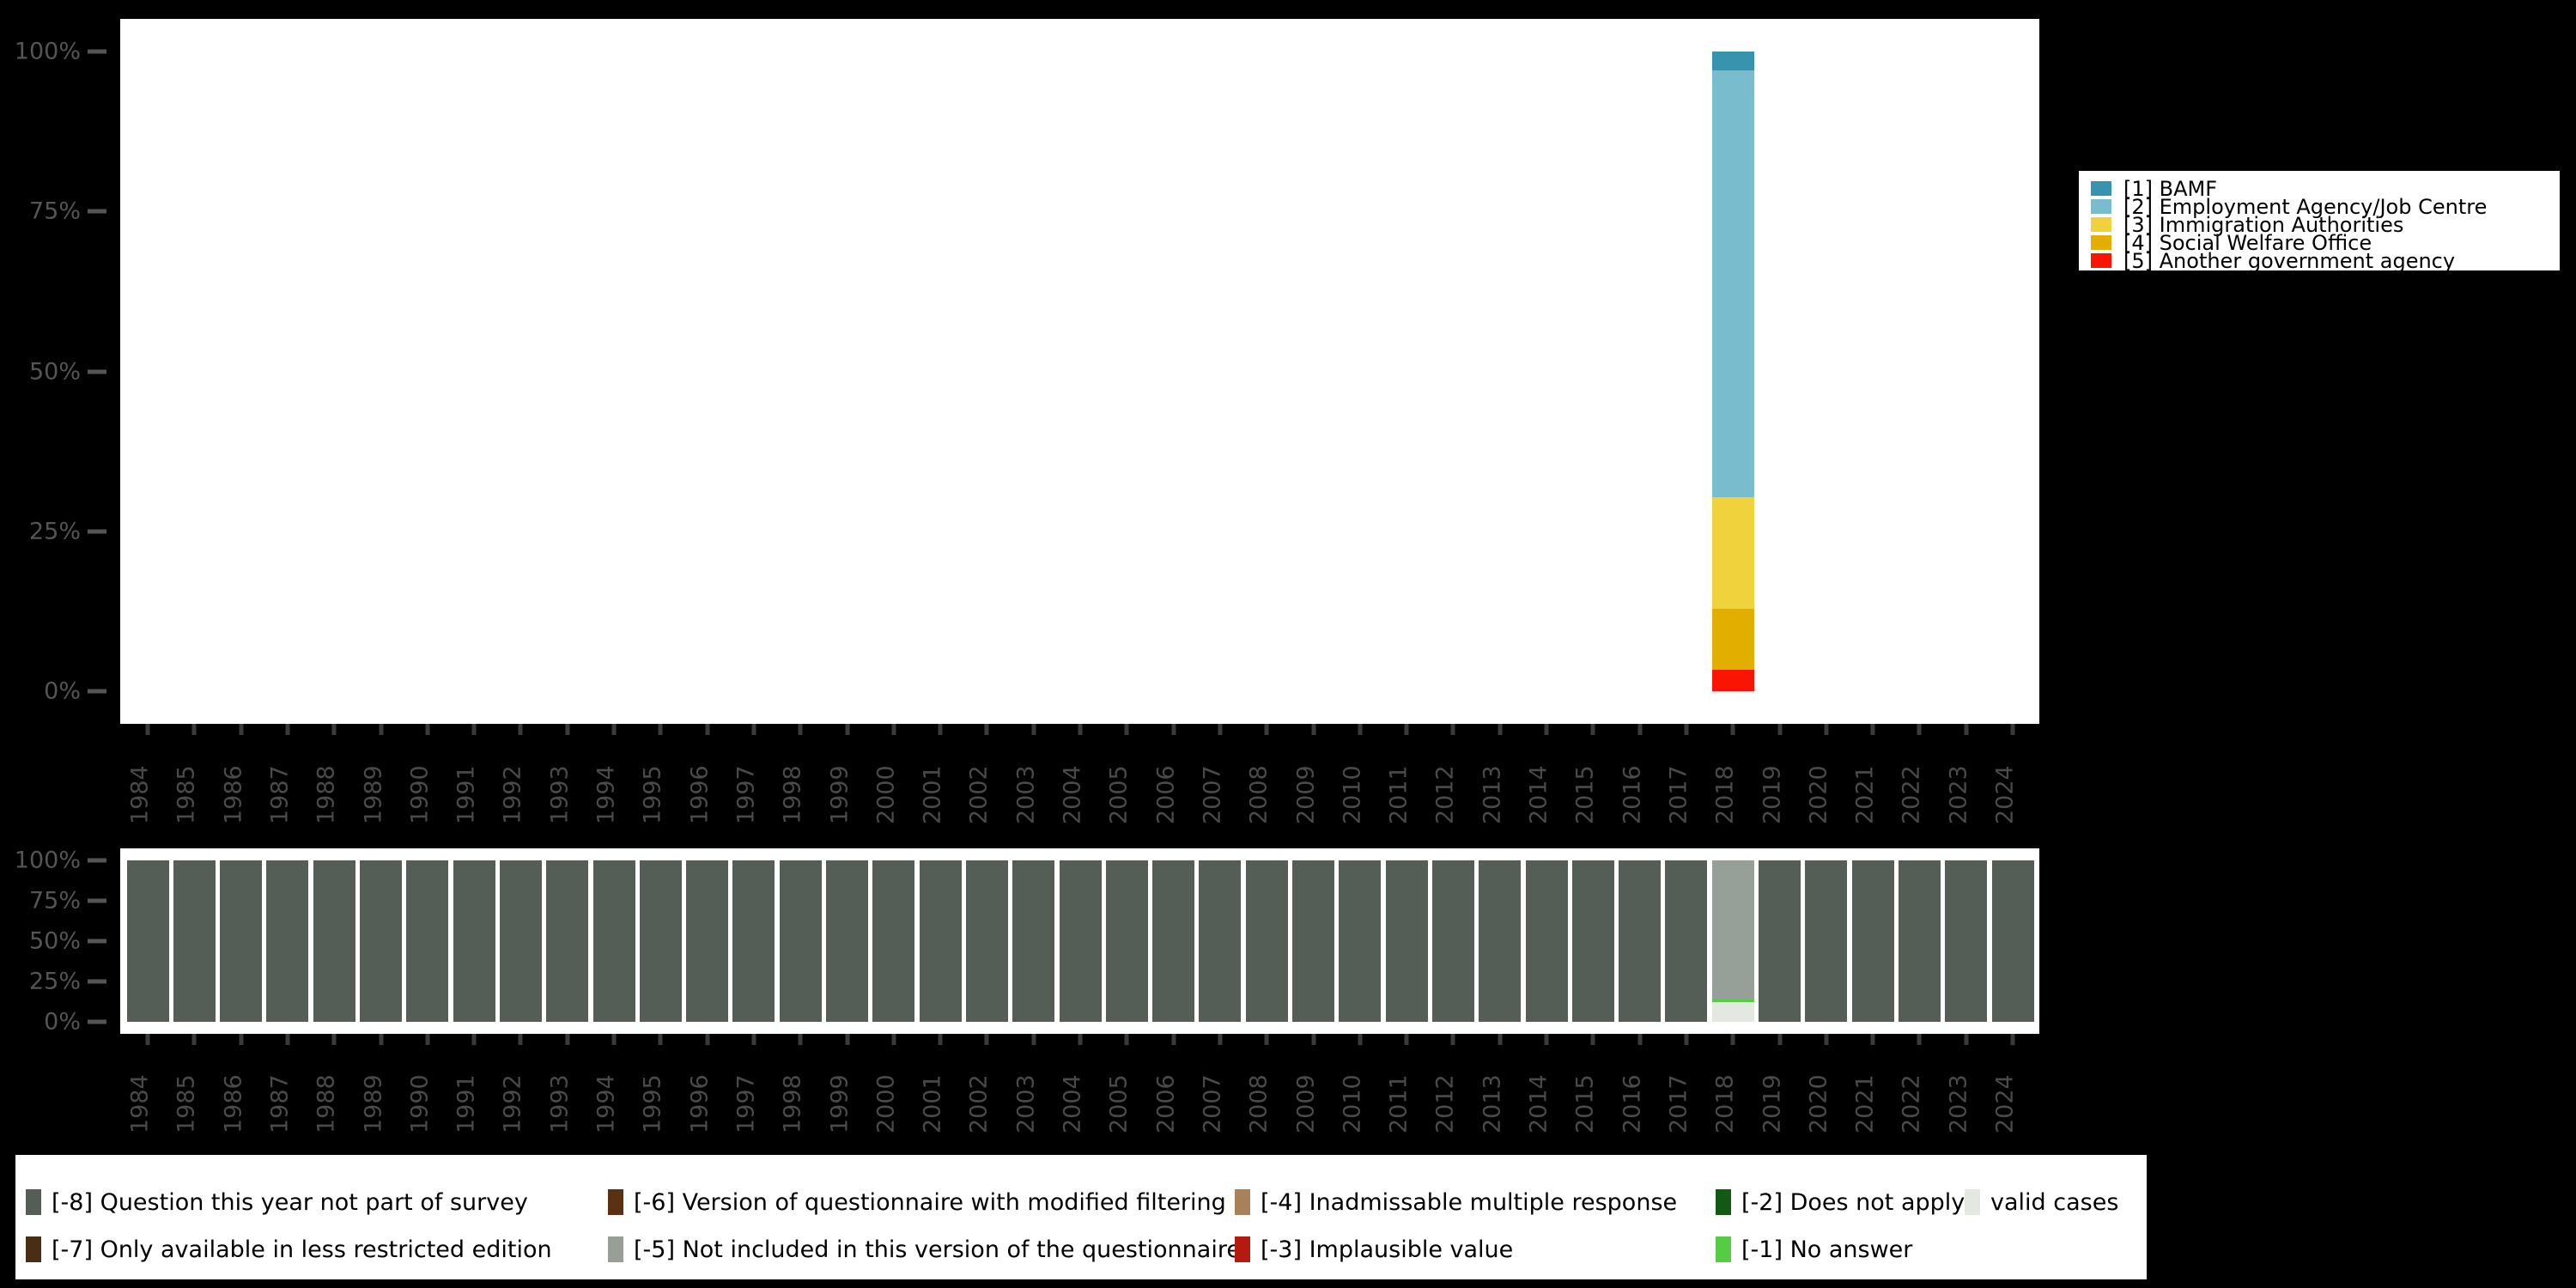 The width and height of the screenshot is (2576, 1288). Describe the element at coordinates (1814, 1249) in the screenshot. I see `missings-legend-item: [-1] No answer` at that location.